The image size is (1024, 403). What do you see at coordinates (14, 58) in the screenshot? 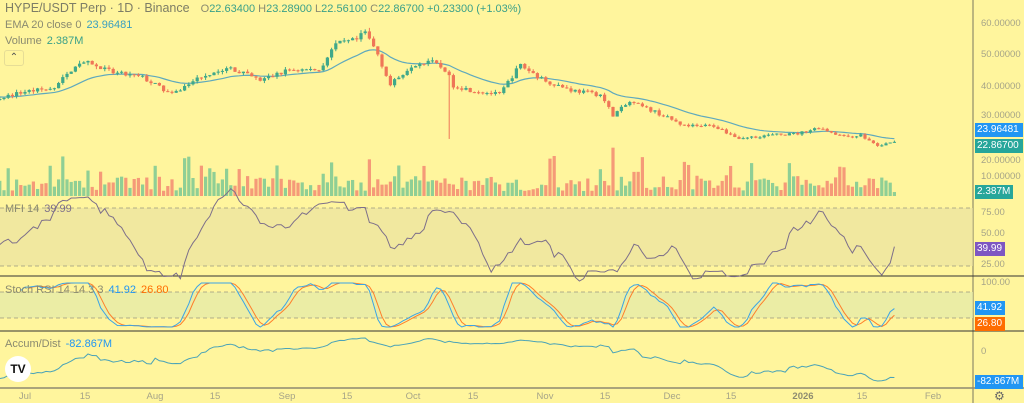
I see `chevron-up-icon: ⌃` at bounding box center [14, 58].